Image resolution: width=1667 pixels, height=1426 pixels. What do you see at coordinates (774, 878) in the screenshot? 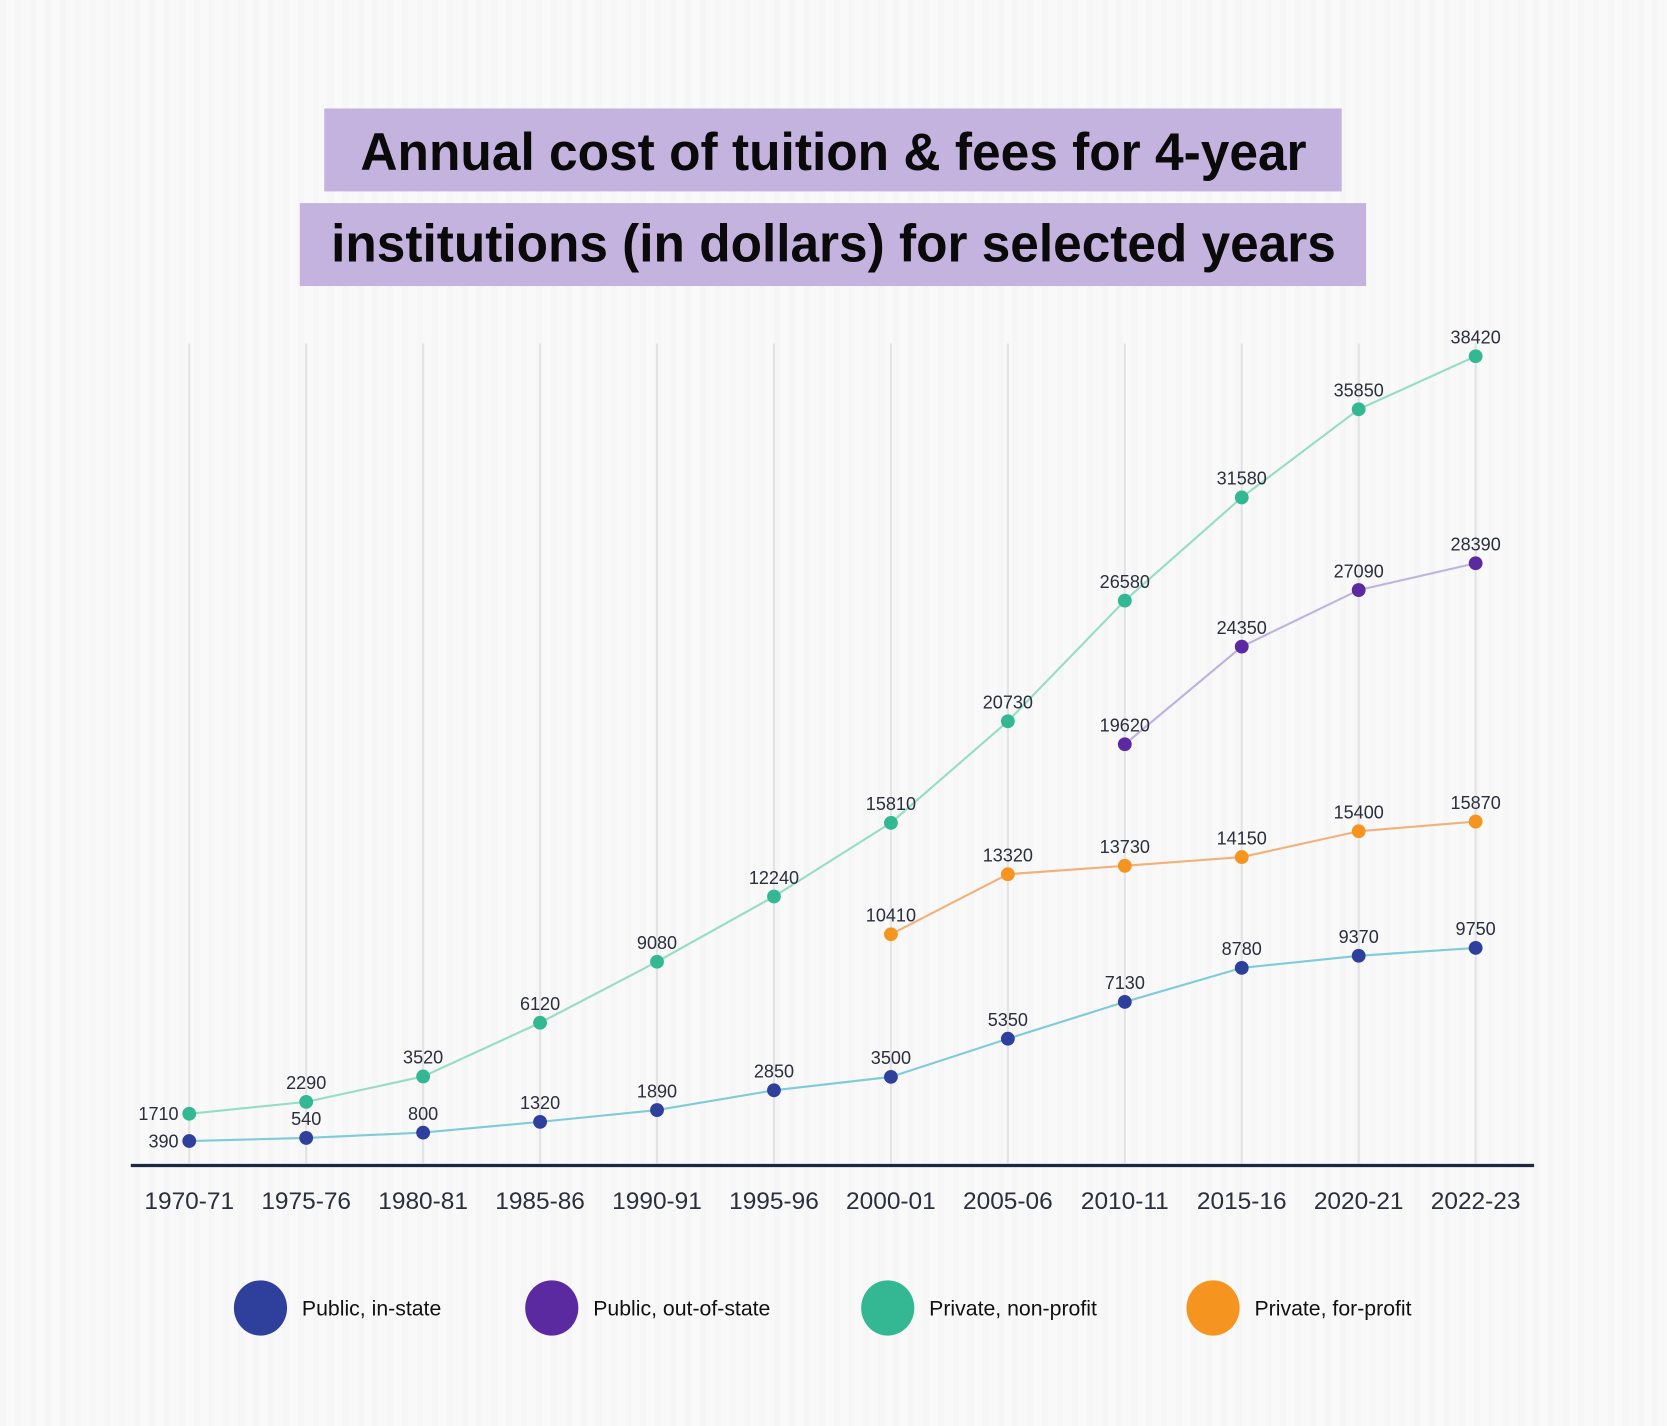
I see `value-label: 12240` at bounding box center [774, 878].